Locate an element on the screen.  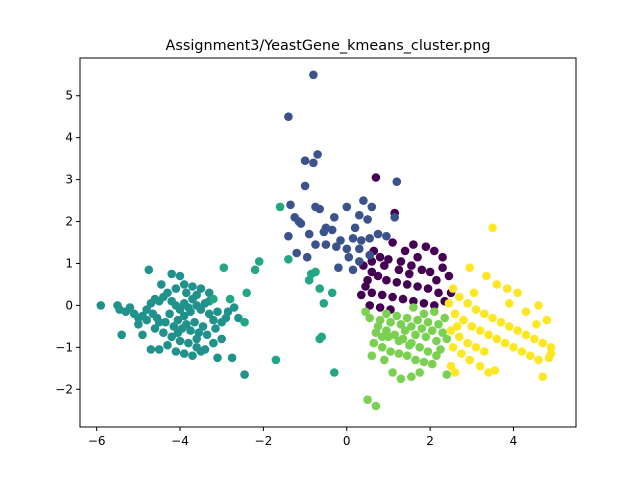
y-tick-label: 4 is located at coordinates (69, 138).